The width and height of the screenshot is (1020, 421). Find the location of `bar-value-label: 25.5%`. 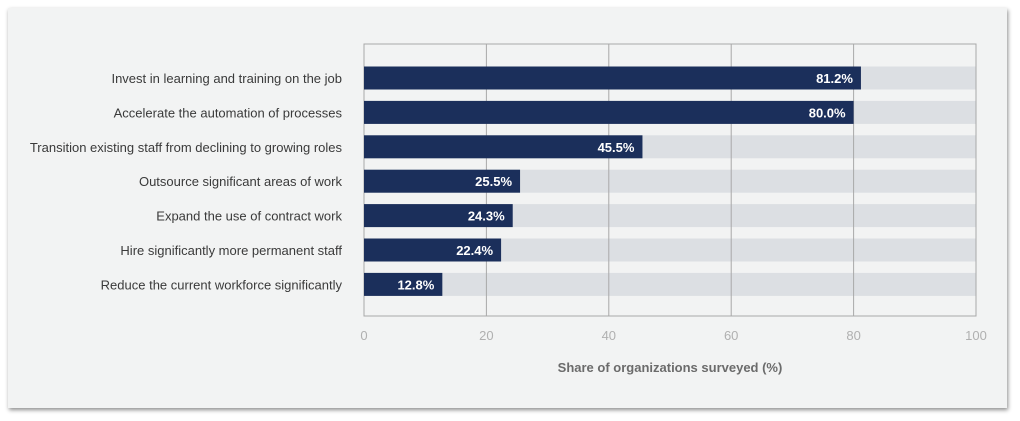

bar-value-label: 25.5% is located at coordinates (493, 181).